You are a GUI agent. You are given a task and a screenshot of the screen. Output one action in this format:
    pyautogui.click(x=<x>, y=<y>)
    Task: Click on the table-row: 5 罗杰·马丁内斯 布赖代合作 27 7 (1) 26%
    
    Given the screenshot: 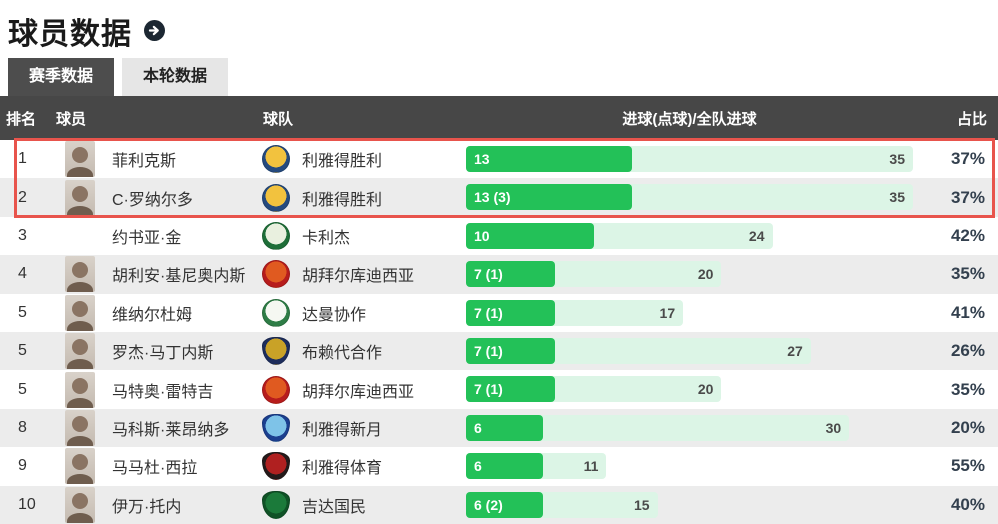 What is the action you would take?
    pyautogui.click(x=499, y=351)
    